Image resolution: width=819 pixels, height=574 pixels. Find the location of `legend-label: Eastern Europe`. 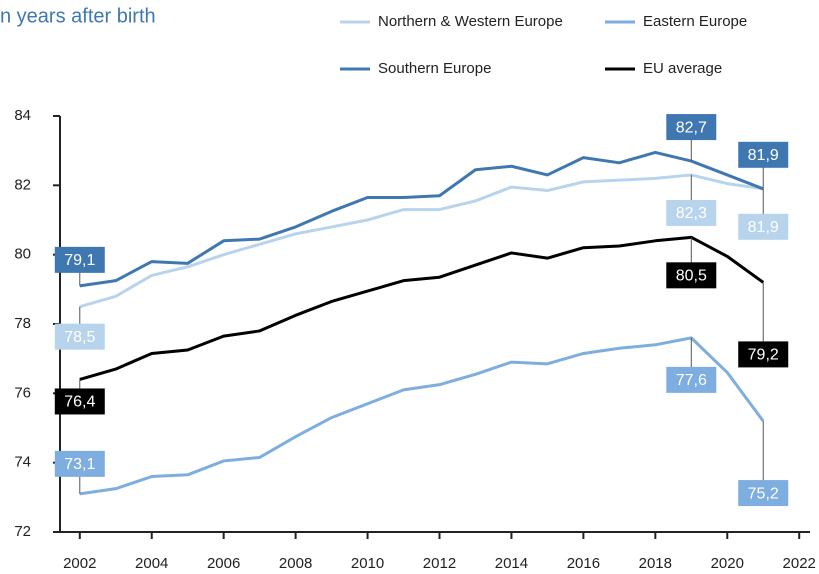

legend-label: Eastern Europe is located at coordinates (695, 21).